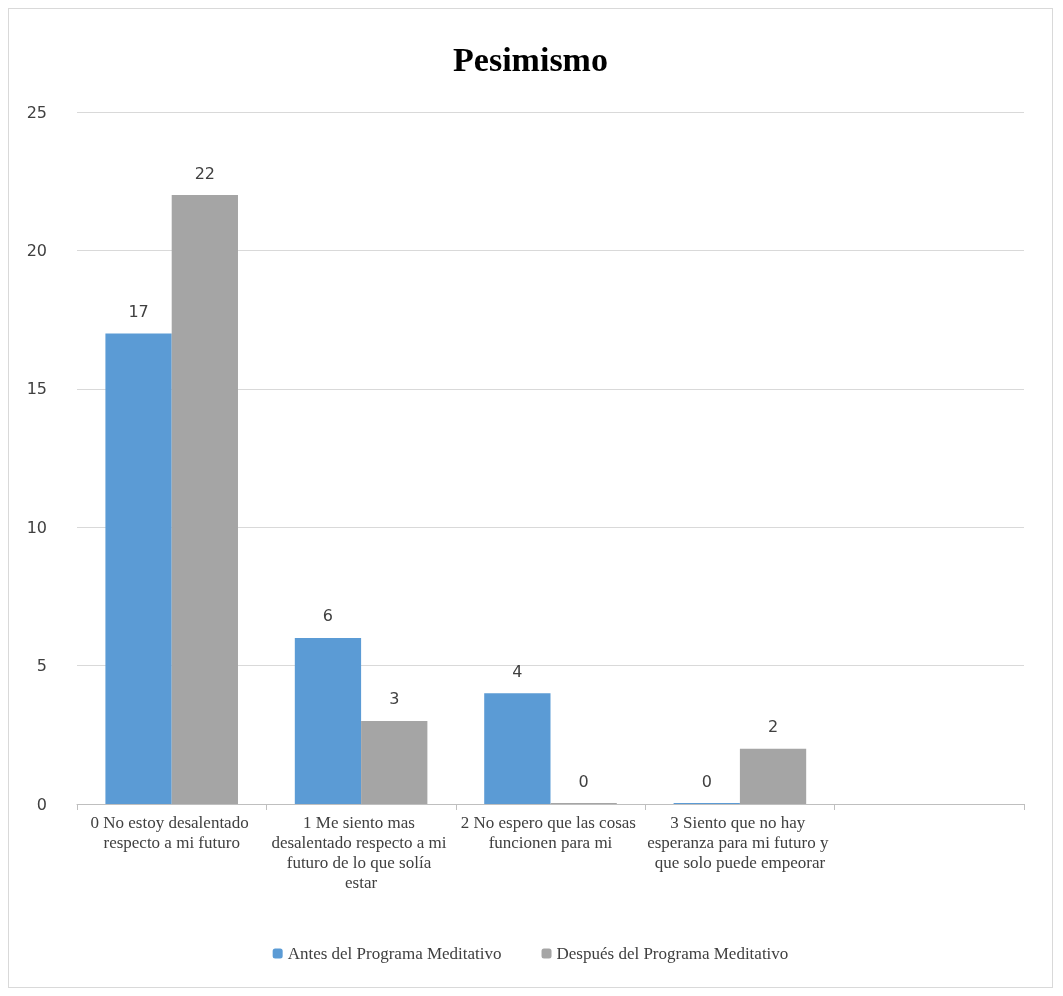 This screenshot has width=1063, height=996. Describe the element at coordinates (740, 842) in the screenshot. I see `x-tick-label: 3 Siento que no hay esperanza para mi futuro y que solo puede empeorar` at that location.